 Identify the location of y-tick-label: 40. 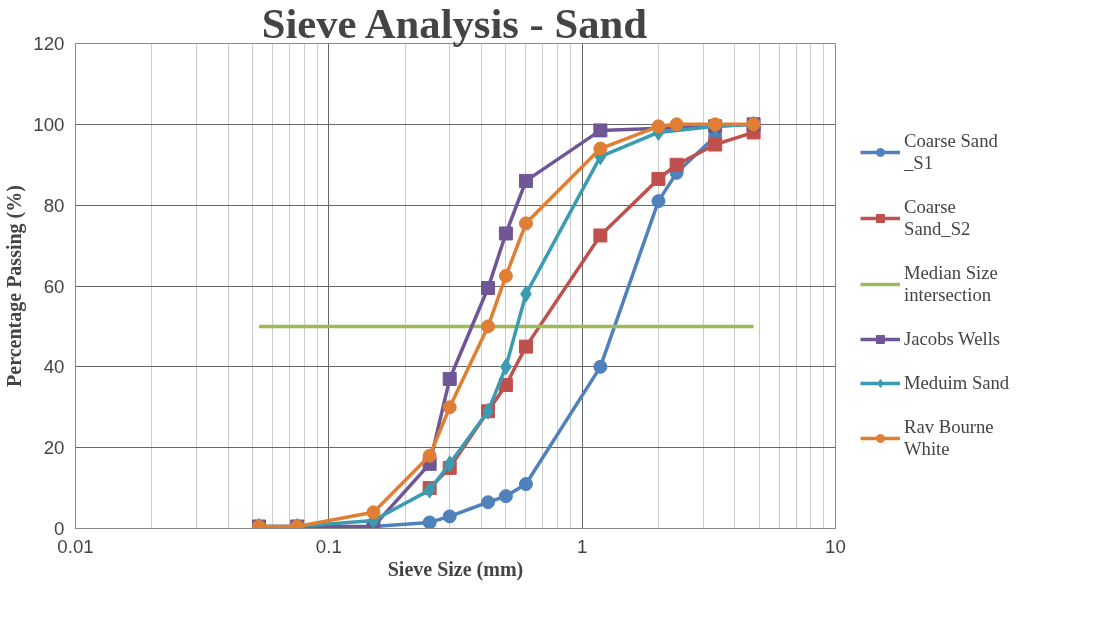
(54, 367).